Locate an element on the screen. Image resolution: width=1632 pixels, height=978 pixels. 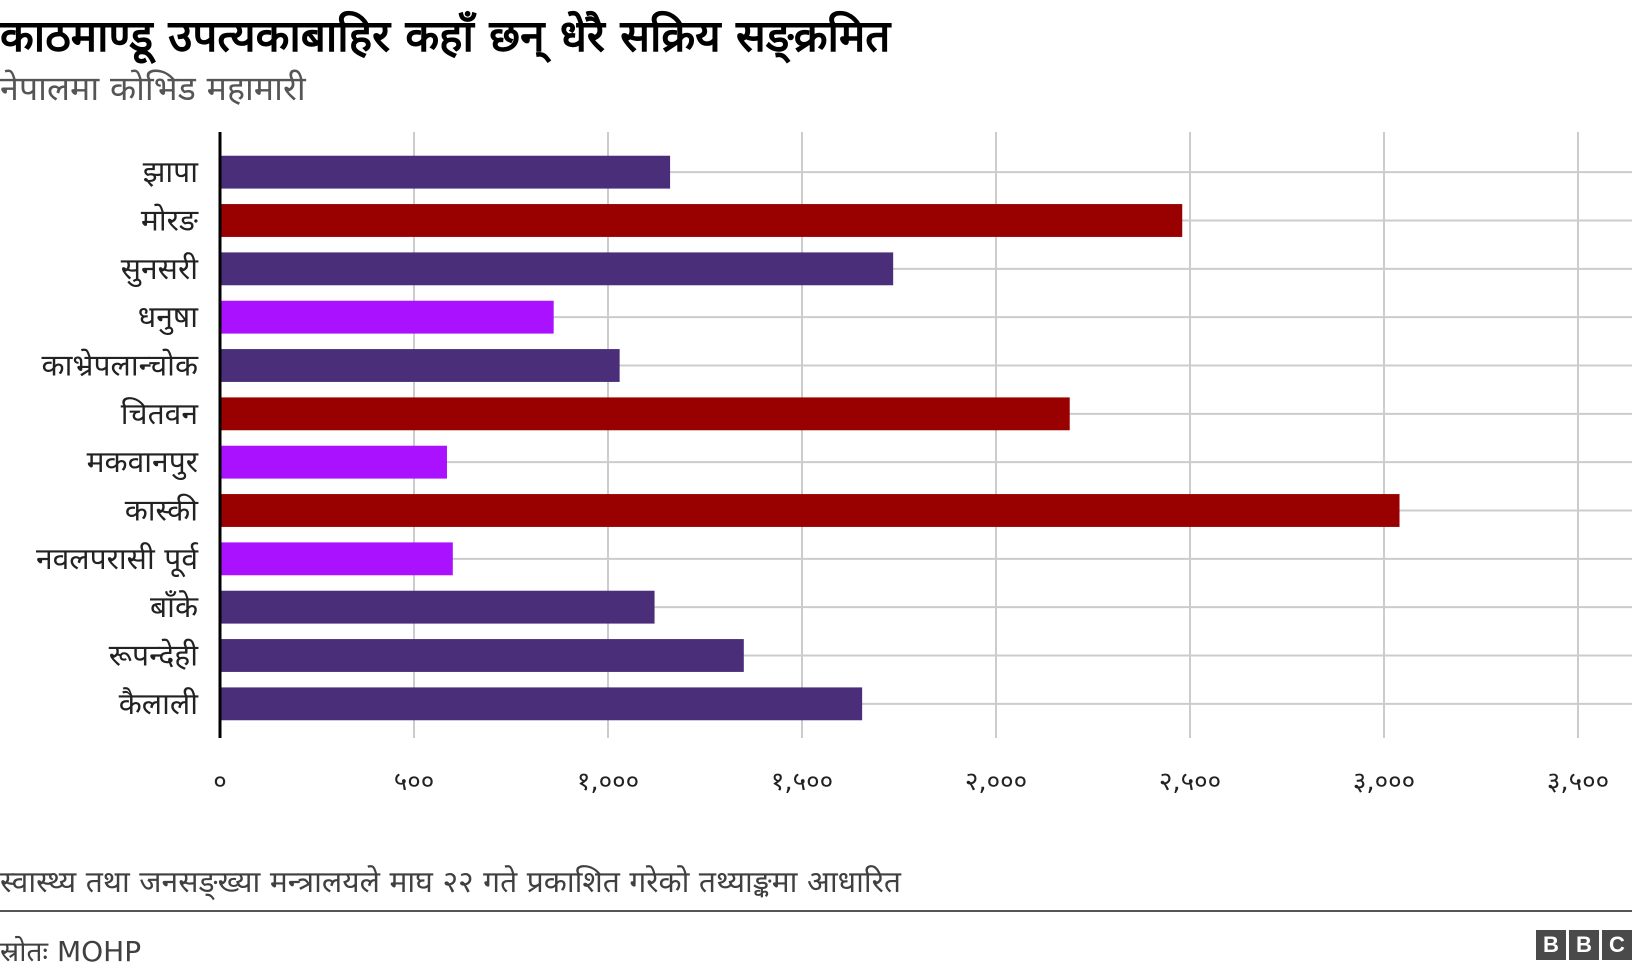
category-label-9: बाँके is located at coordinates (174, 607).